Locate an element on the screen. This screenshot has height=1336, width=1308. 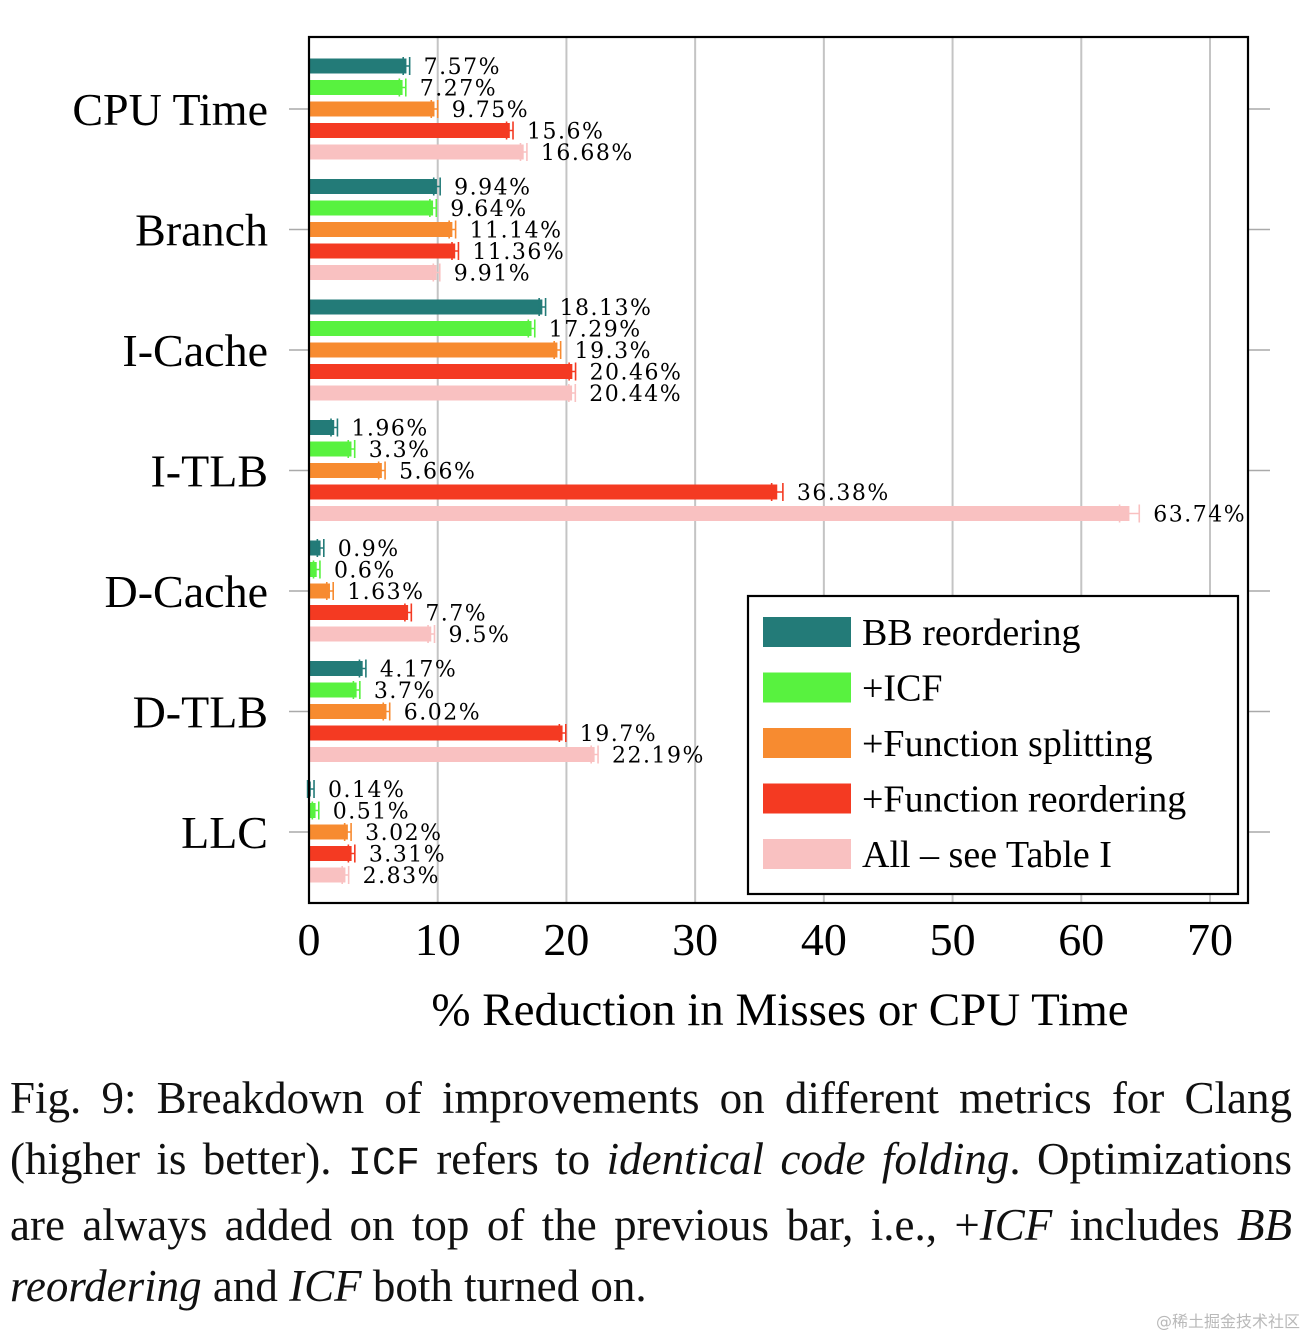
caption-text: both turned on. is located at coordinates (504, 1286).